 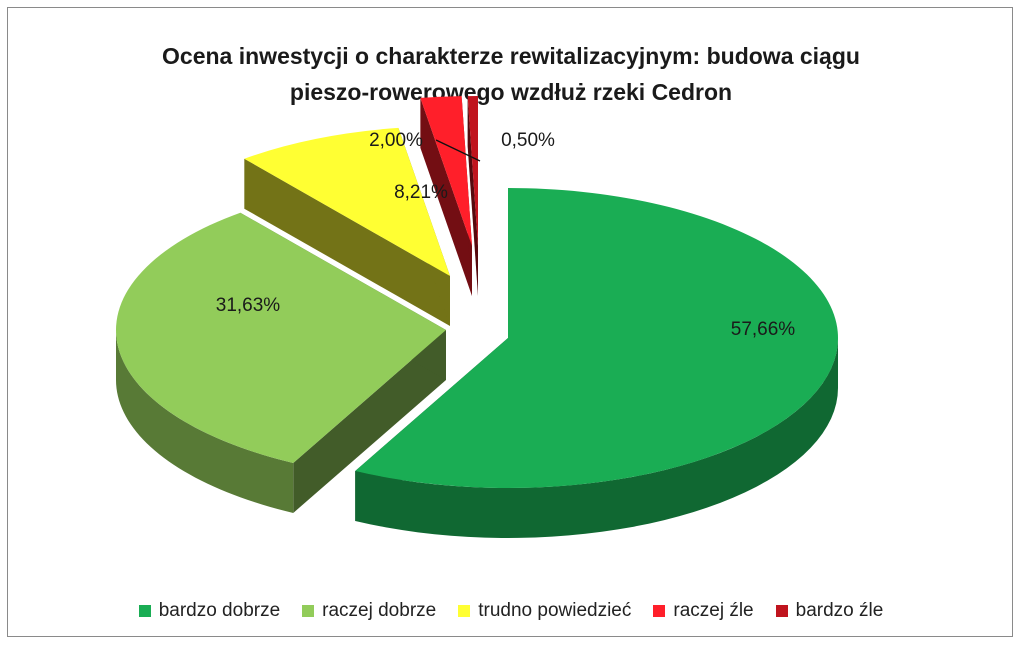 What do you see at coordinates (763, 329) in the screenshot?
I see `data-label-bardzo-dobrze: 57,66%` at bounding box center [763, 329].